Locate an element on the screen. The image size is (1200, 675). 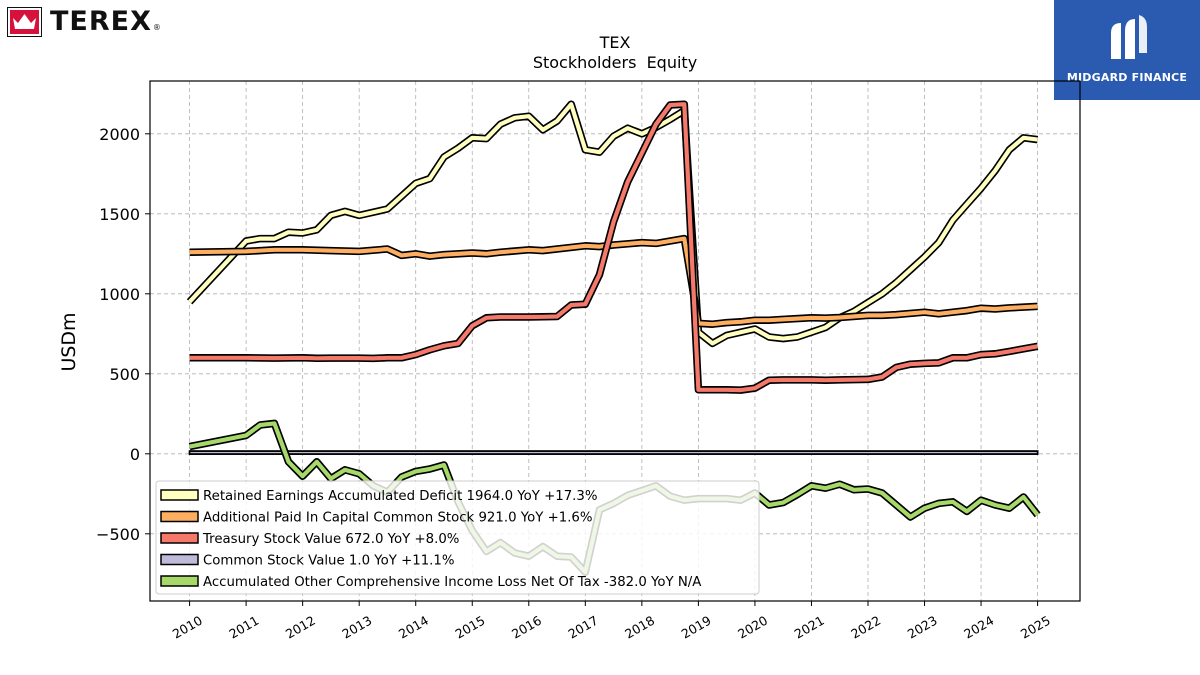
terex-logo: TEREX ® is located at coordinates (84, 22).